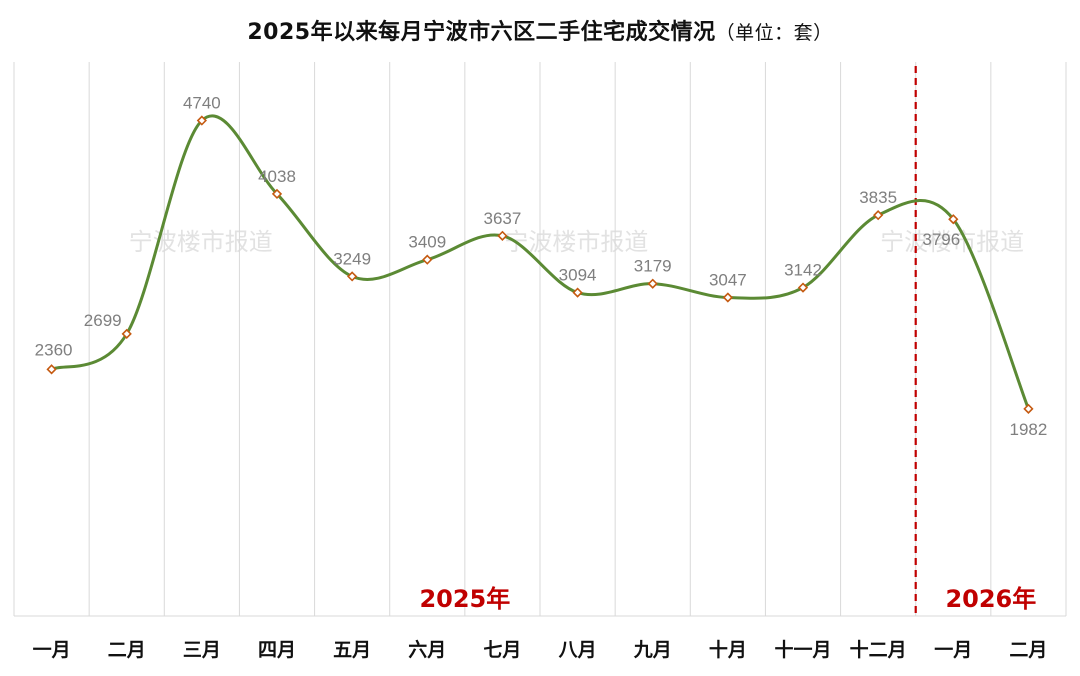 Image resolution: width=1080 pixels, height=676 pixels. Describe the element at coordinates (990, 599) in the screenshot. I see `year-label-2026: 2026年` at that location.